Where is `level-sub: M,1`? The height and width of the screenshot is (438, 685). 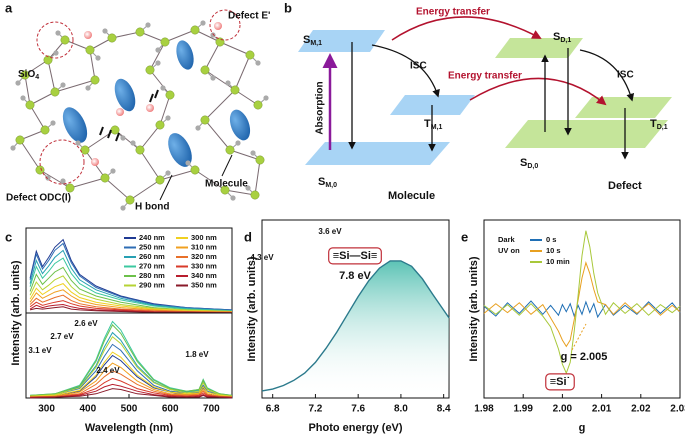
level-sub: M,1 is located at coordinates (437, 127).